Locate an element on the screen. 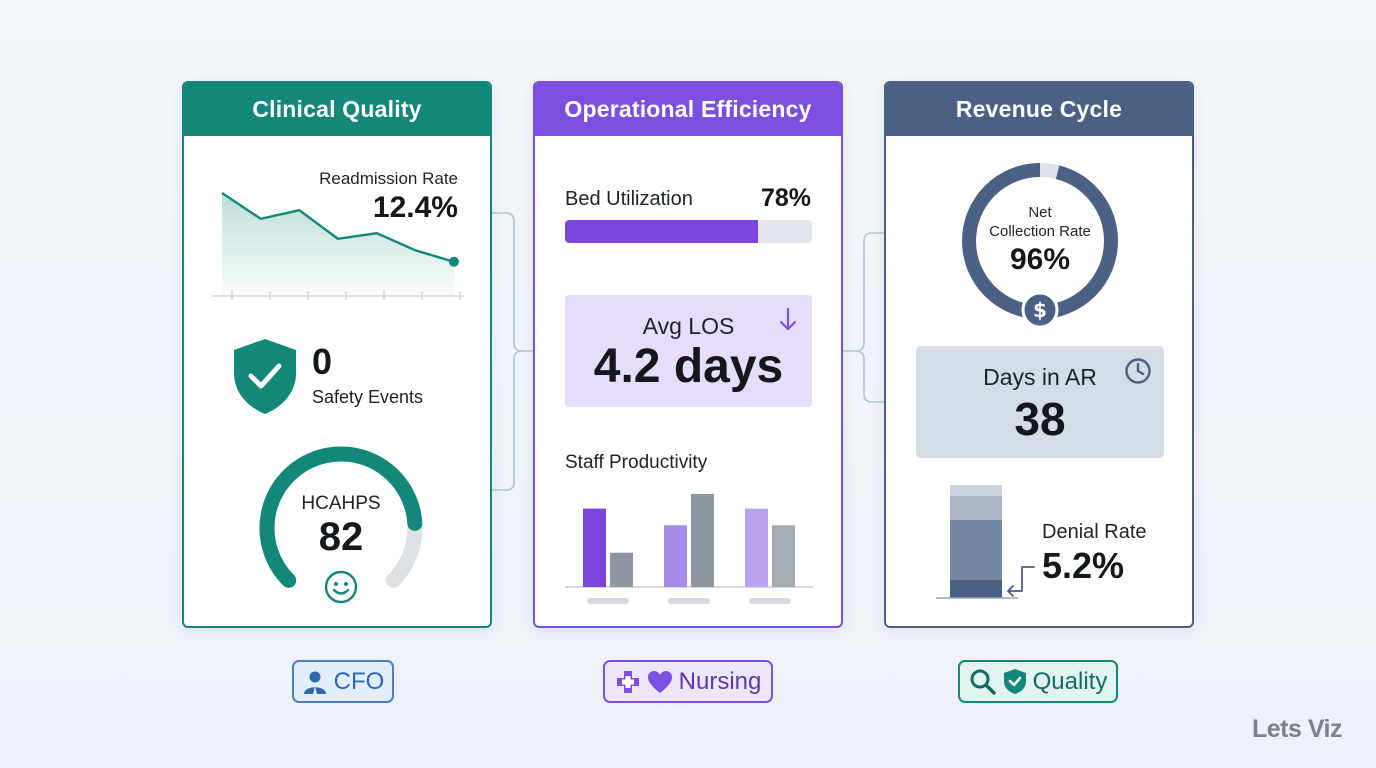 The height and width of the screenshot is (768, 1376). bed-utilization-bar-fill is located at coordinates (661, 231).